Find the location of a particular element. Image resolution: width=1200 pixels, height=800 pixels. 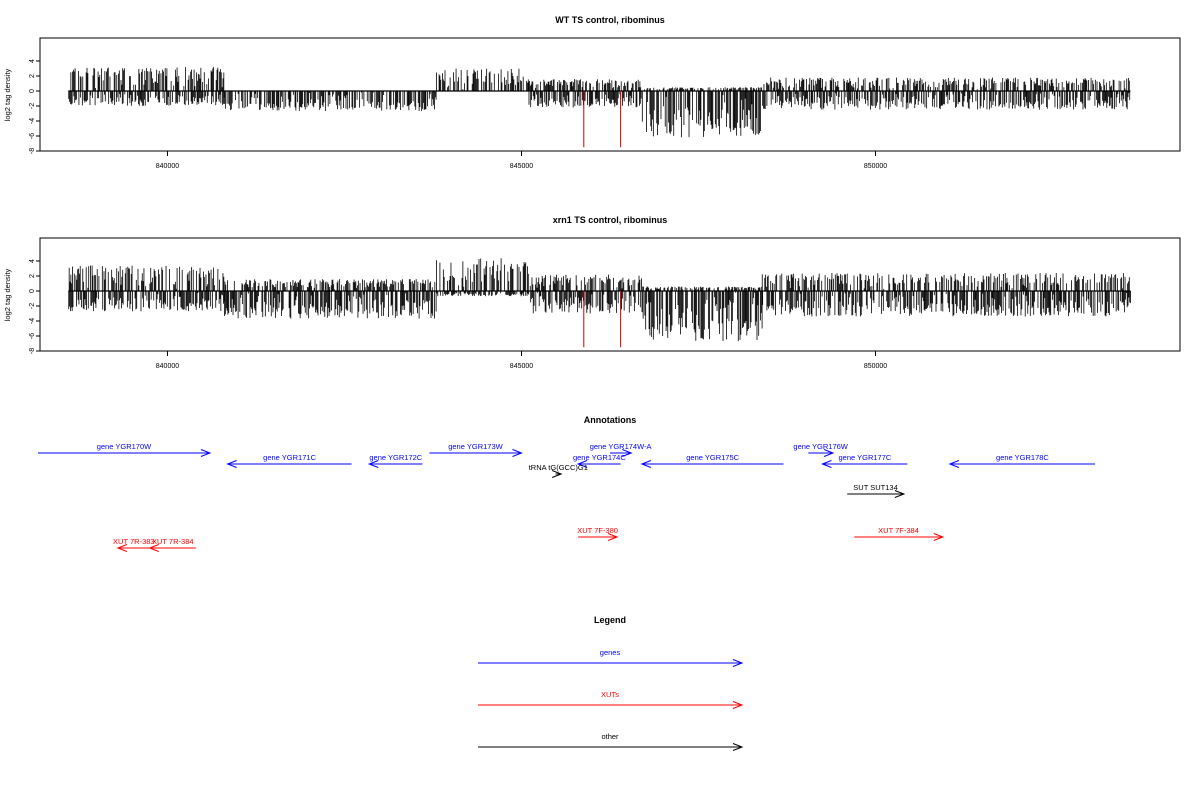

annotation-feature-label: gene YGR174C is located at coordinates (599, 457).